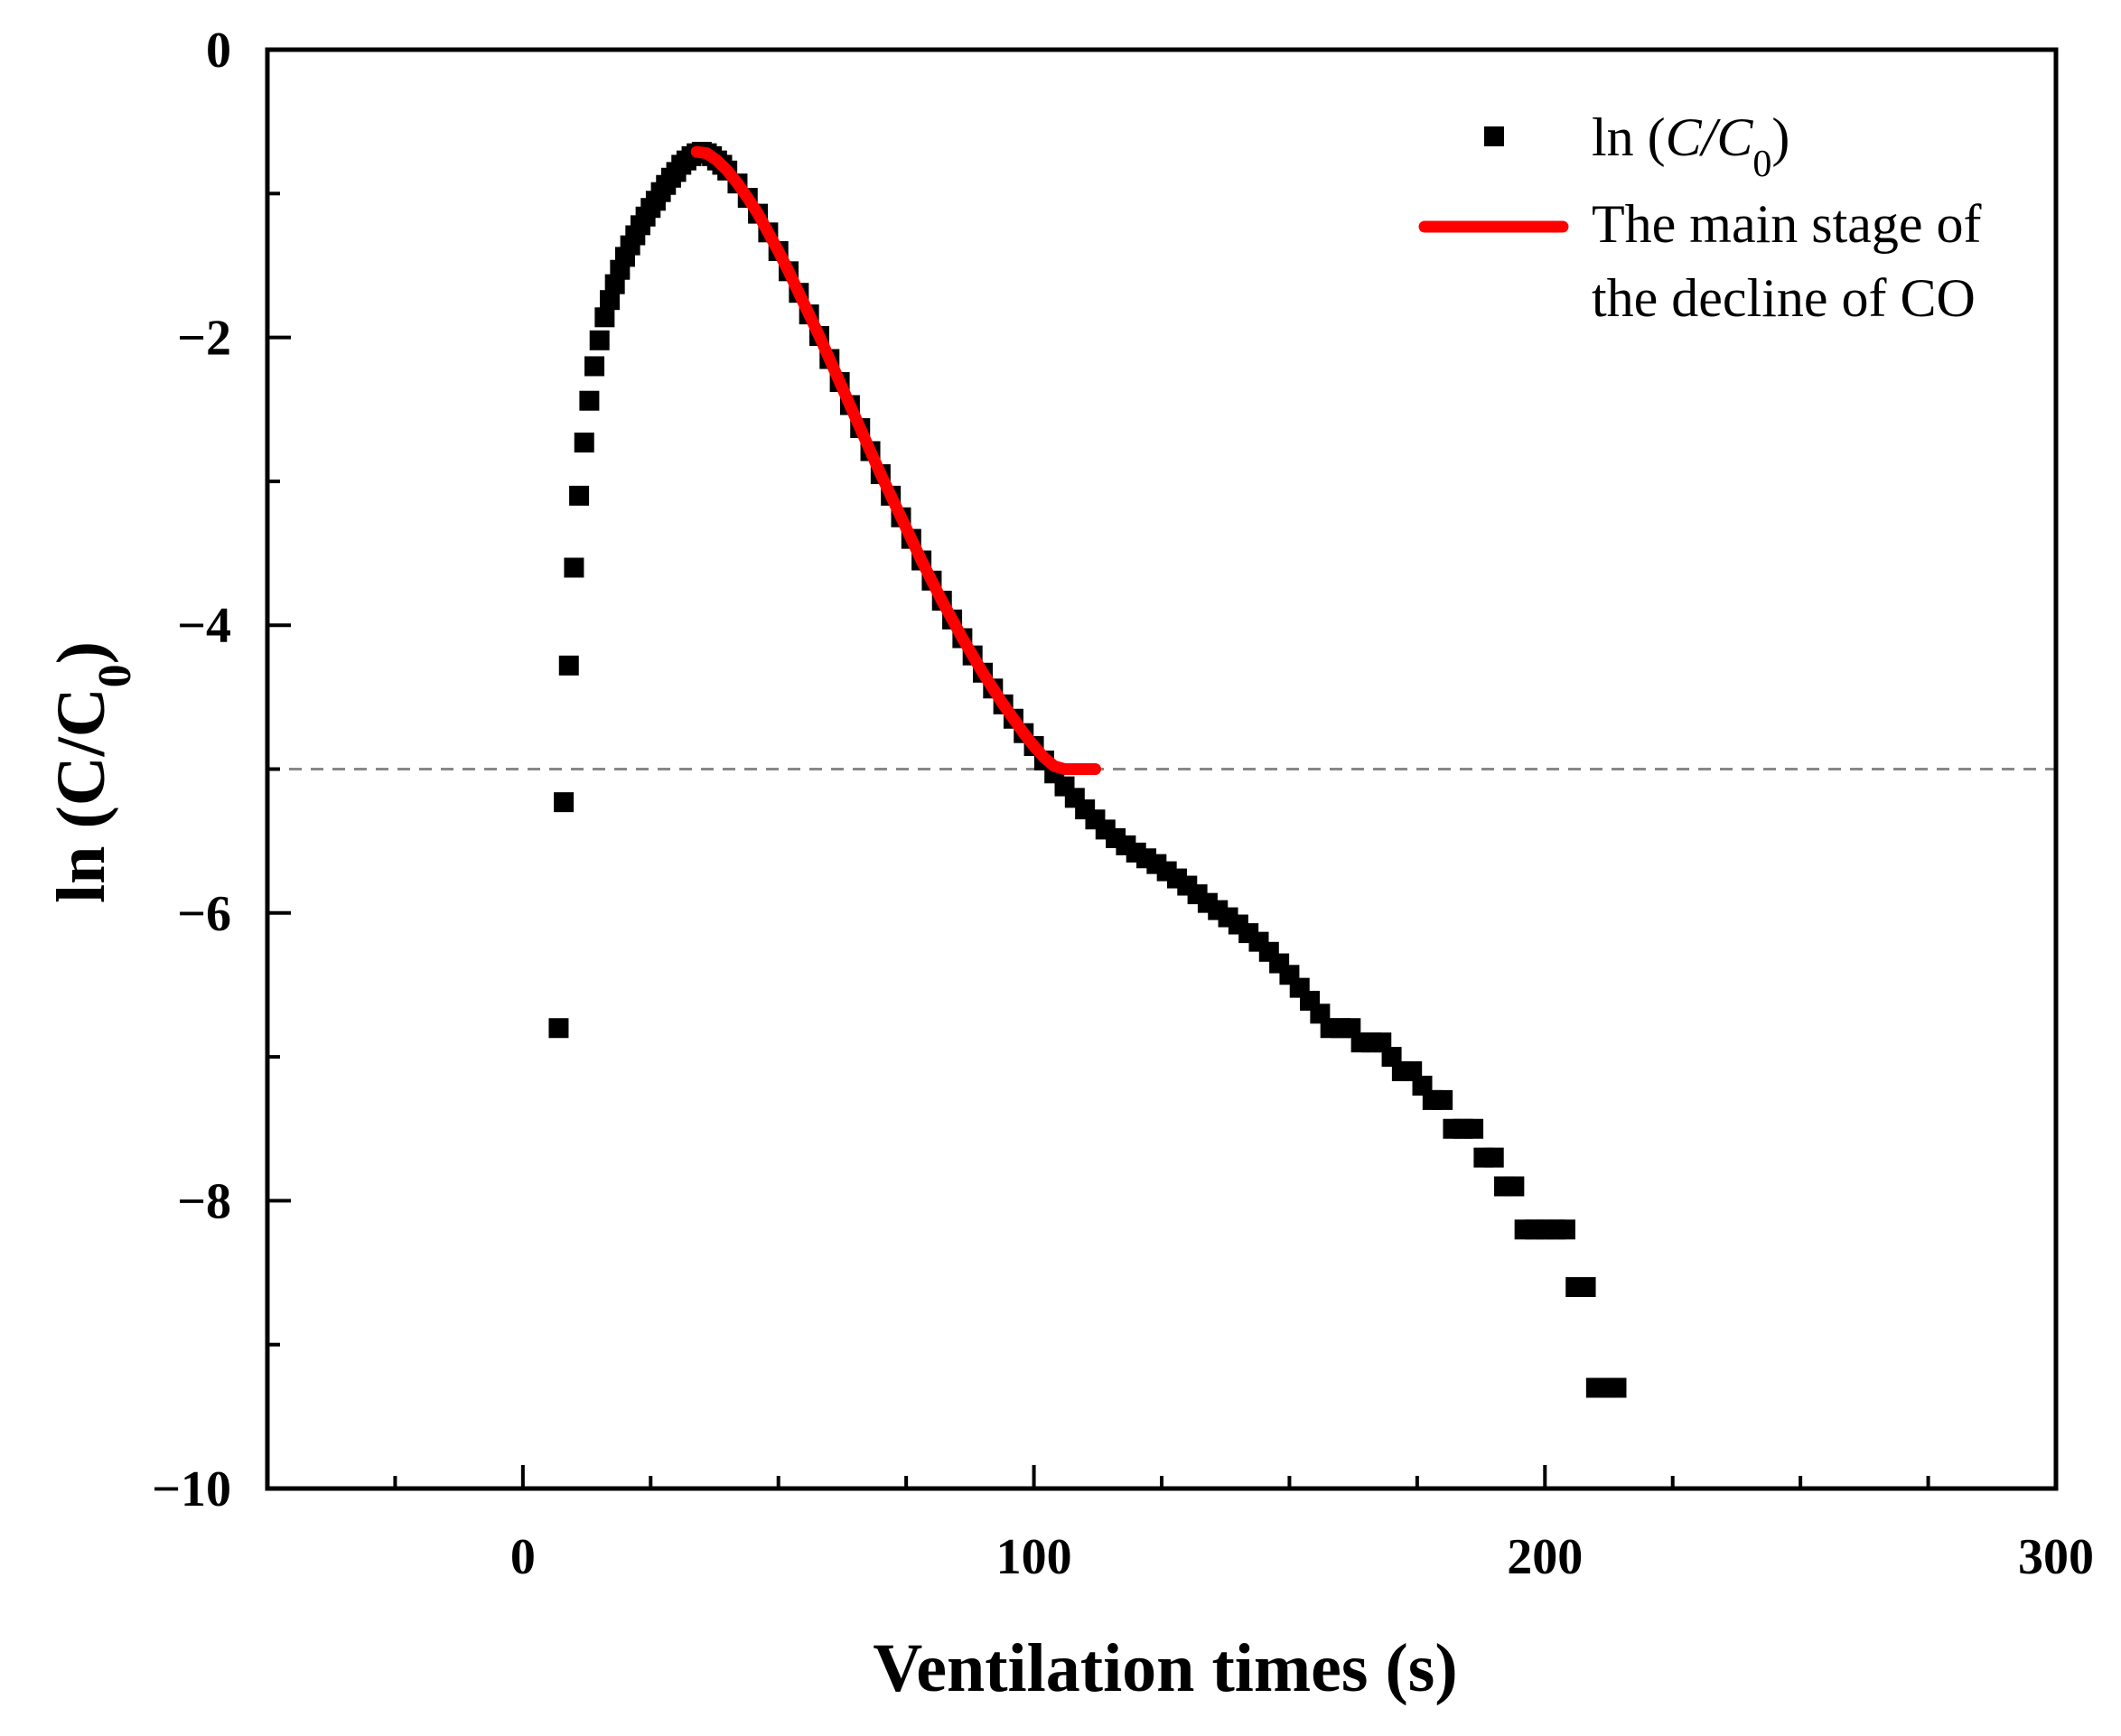  Describe the element at coordinates (1165, 1668) in the screenshot. I see `x-axis-title: Ventilation times (s)` at that location.